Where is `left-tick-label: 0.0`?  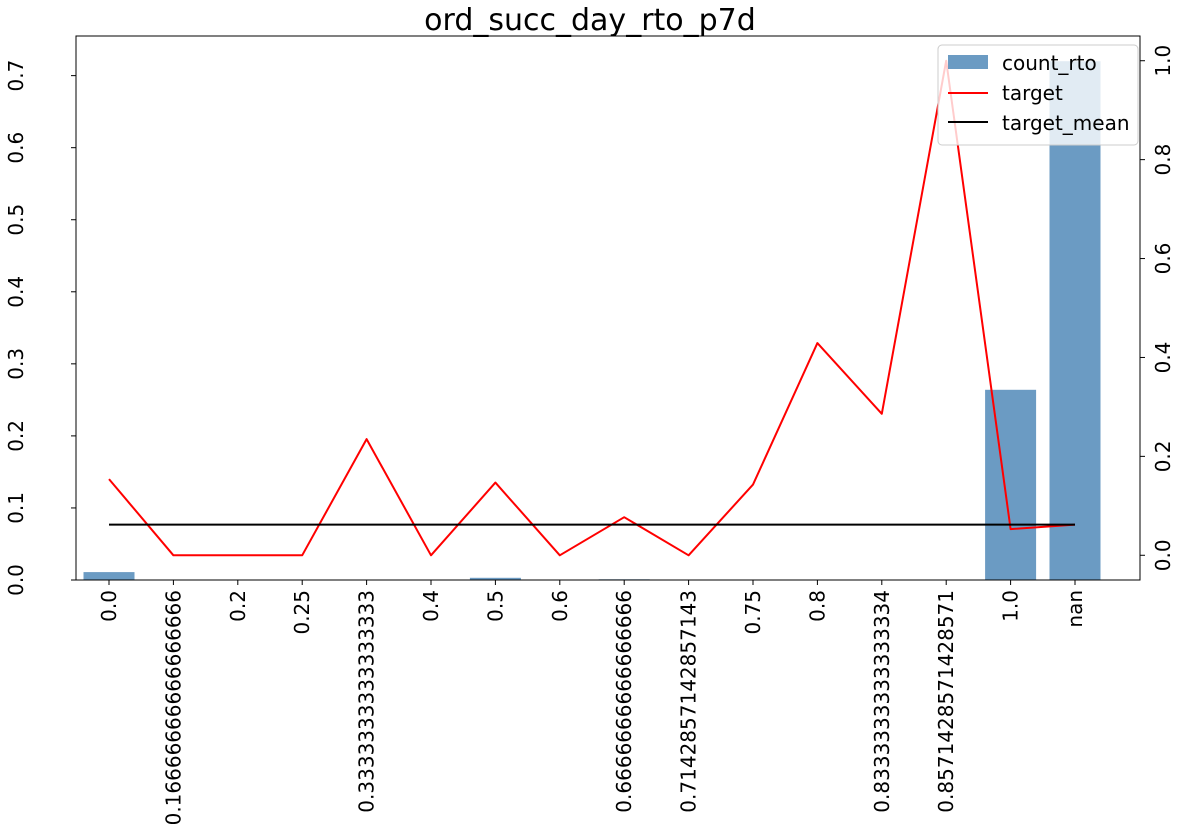 left-tick-label: 0.0 is located at coordinates (16, 580).